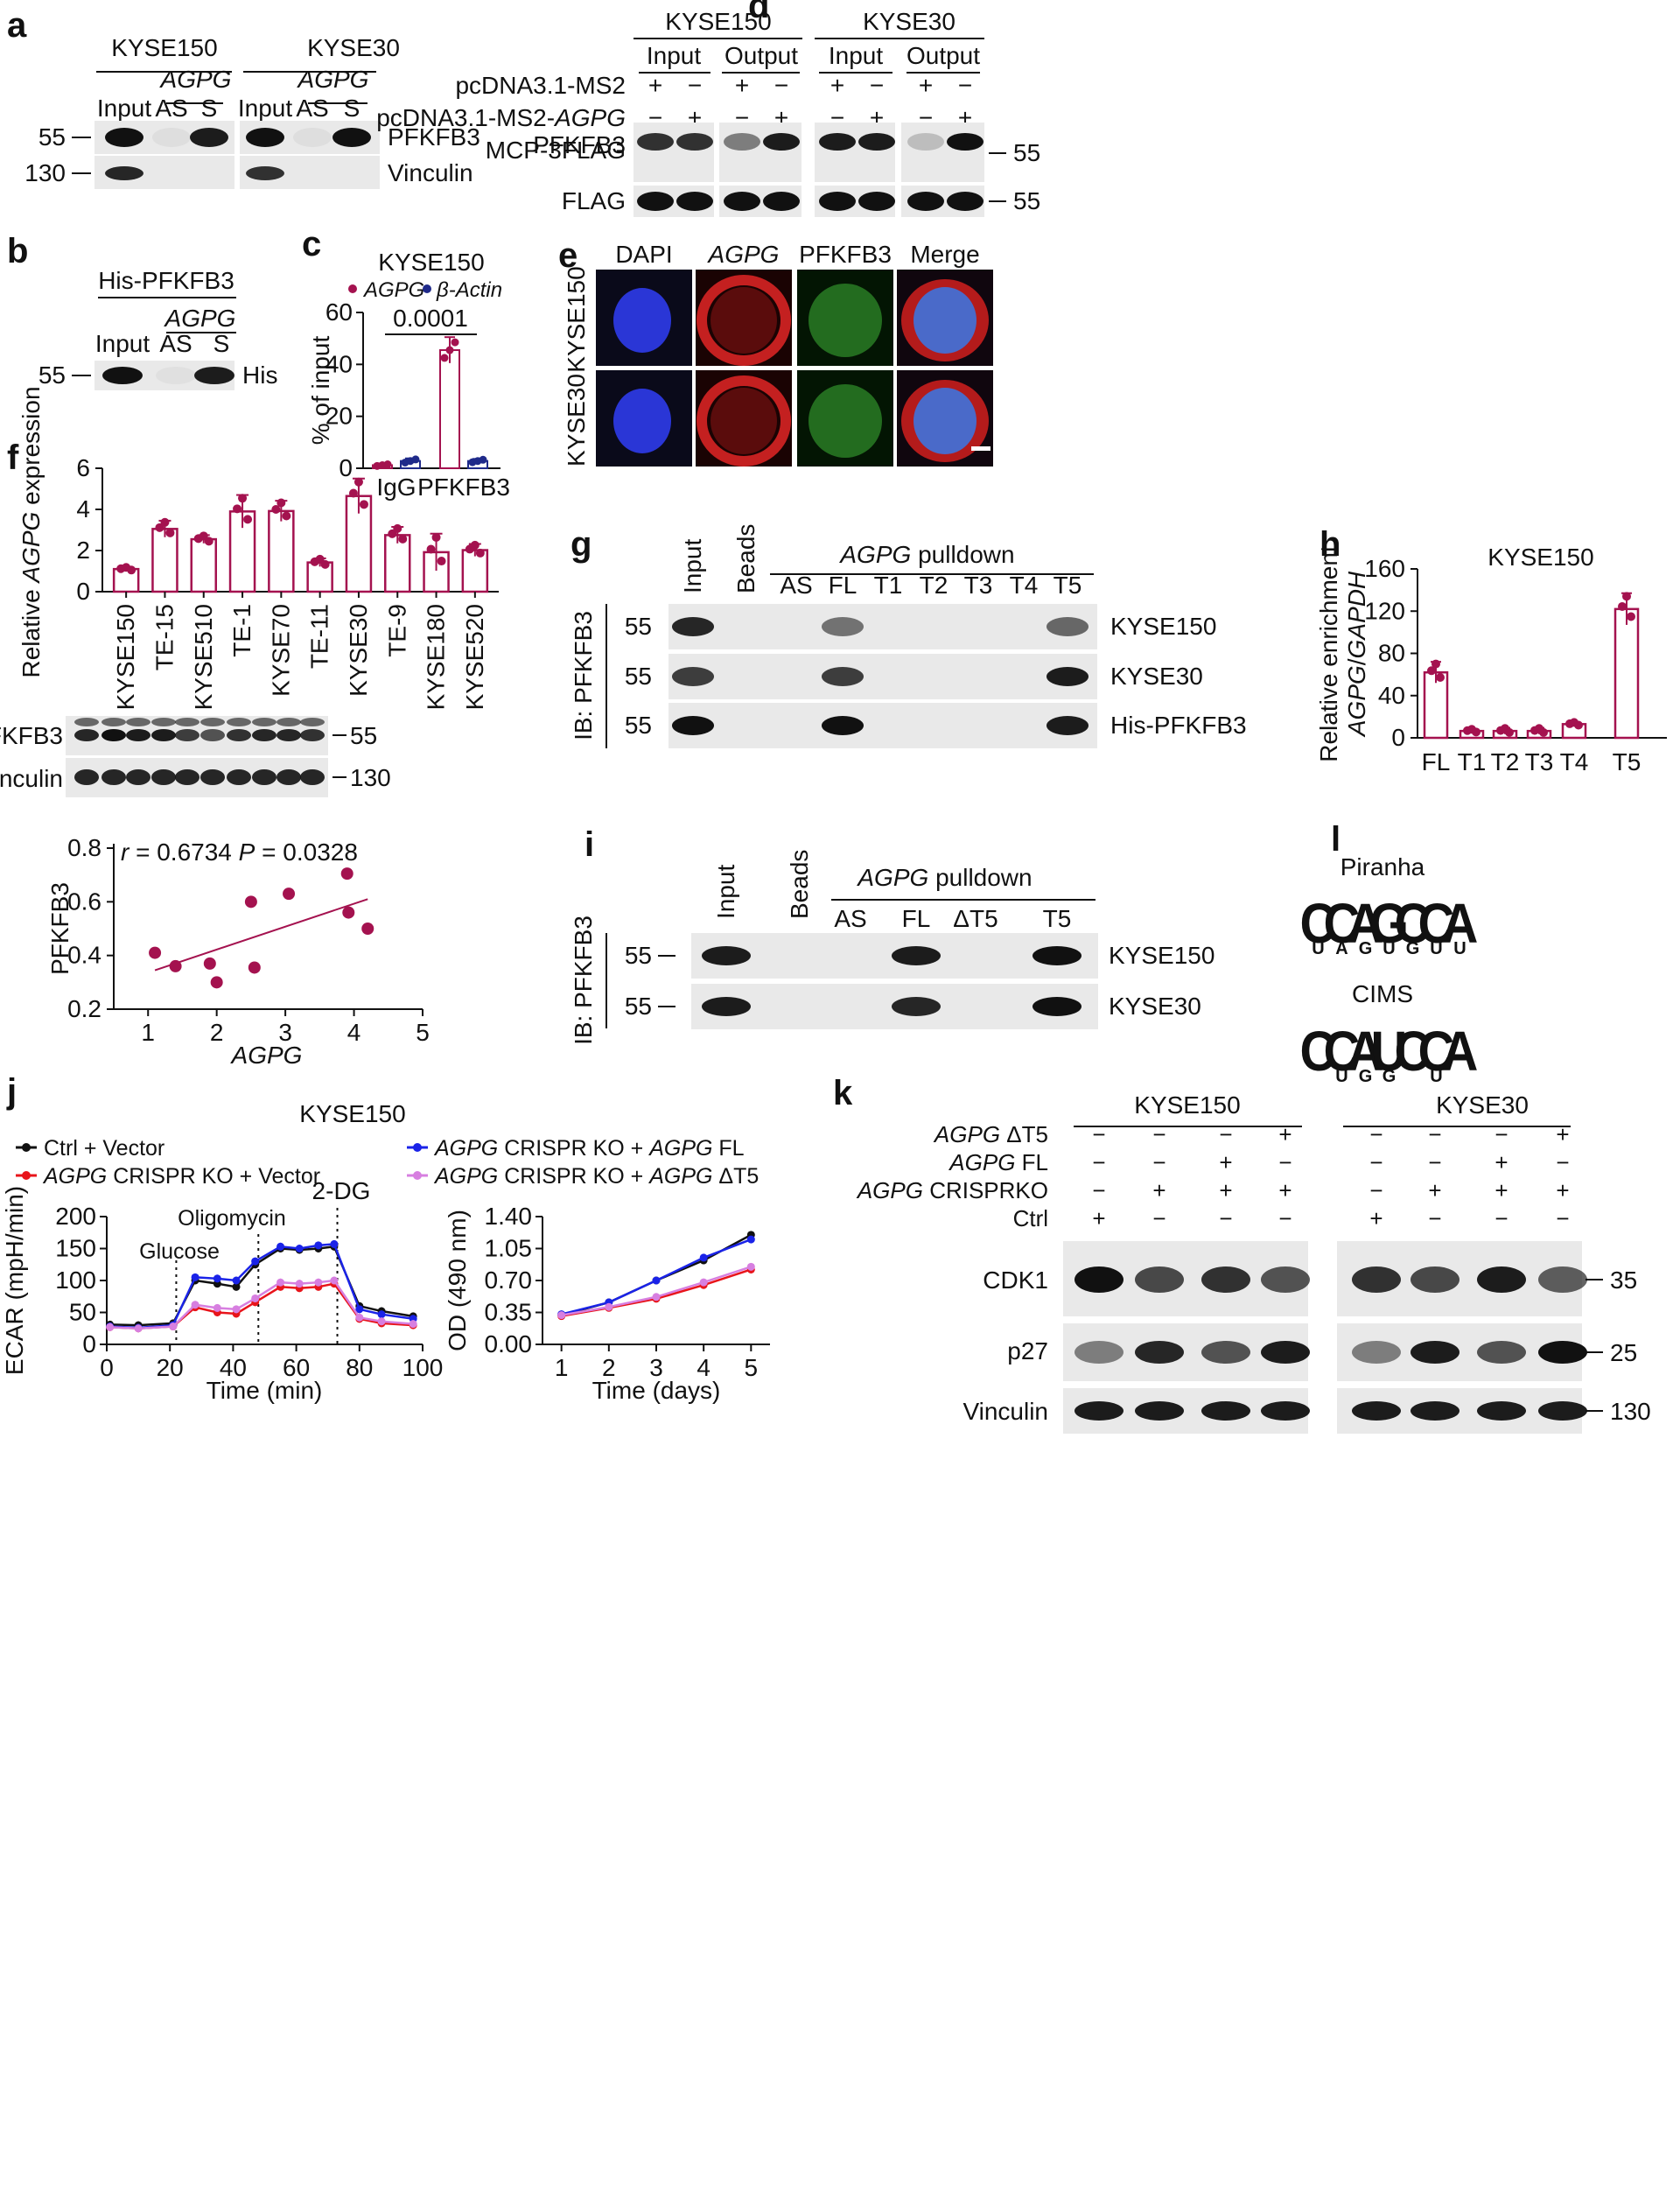  What do you see at coordinates (212, 735) in the screenshot?
I see `panel-f-band-pfkfb3` at bounding box center [212, 735].